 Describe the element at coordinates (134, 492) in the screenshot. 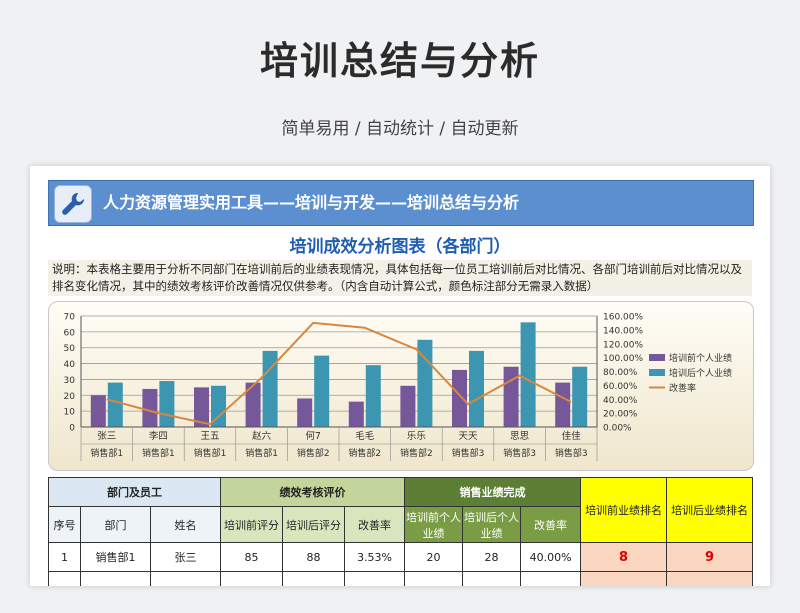

I see `header-dept-group: 部门及员工` at that location.